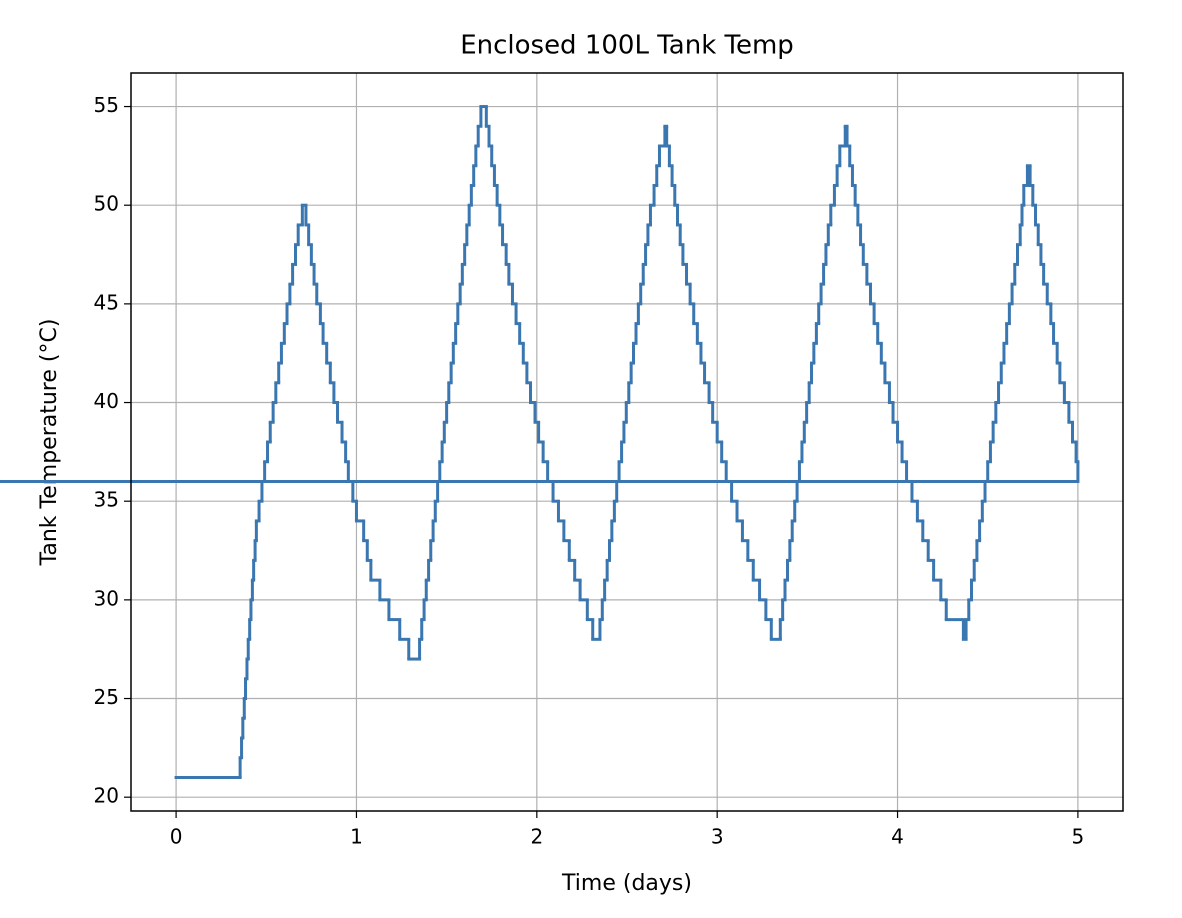 Image resolution: width=1182 pixels, height=918 pixels. What do you see at coordinates (717, 837) in the screenshot?
I see `x-tick-label: 3` at bounding box center [717, 837].